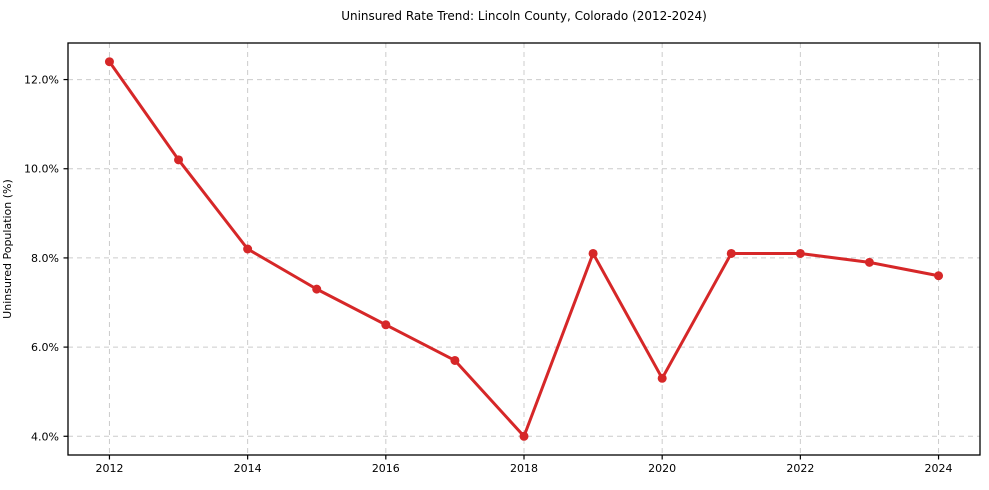  What do you see at coordinates (248, 468) in the screenshot?
I see `x-tick-label: 2014` at bounding box center [248, 468].